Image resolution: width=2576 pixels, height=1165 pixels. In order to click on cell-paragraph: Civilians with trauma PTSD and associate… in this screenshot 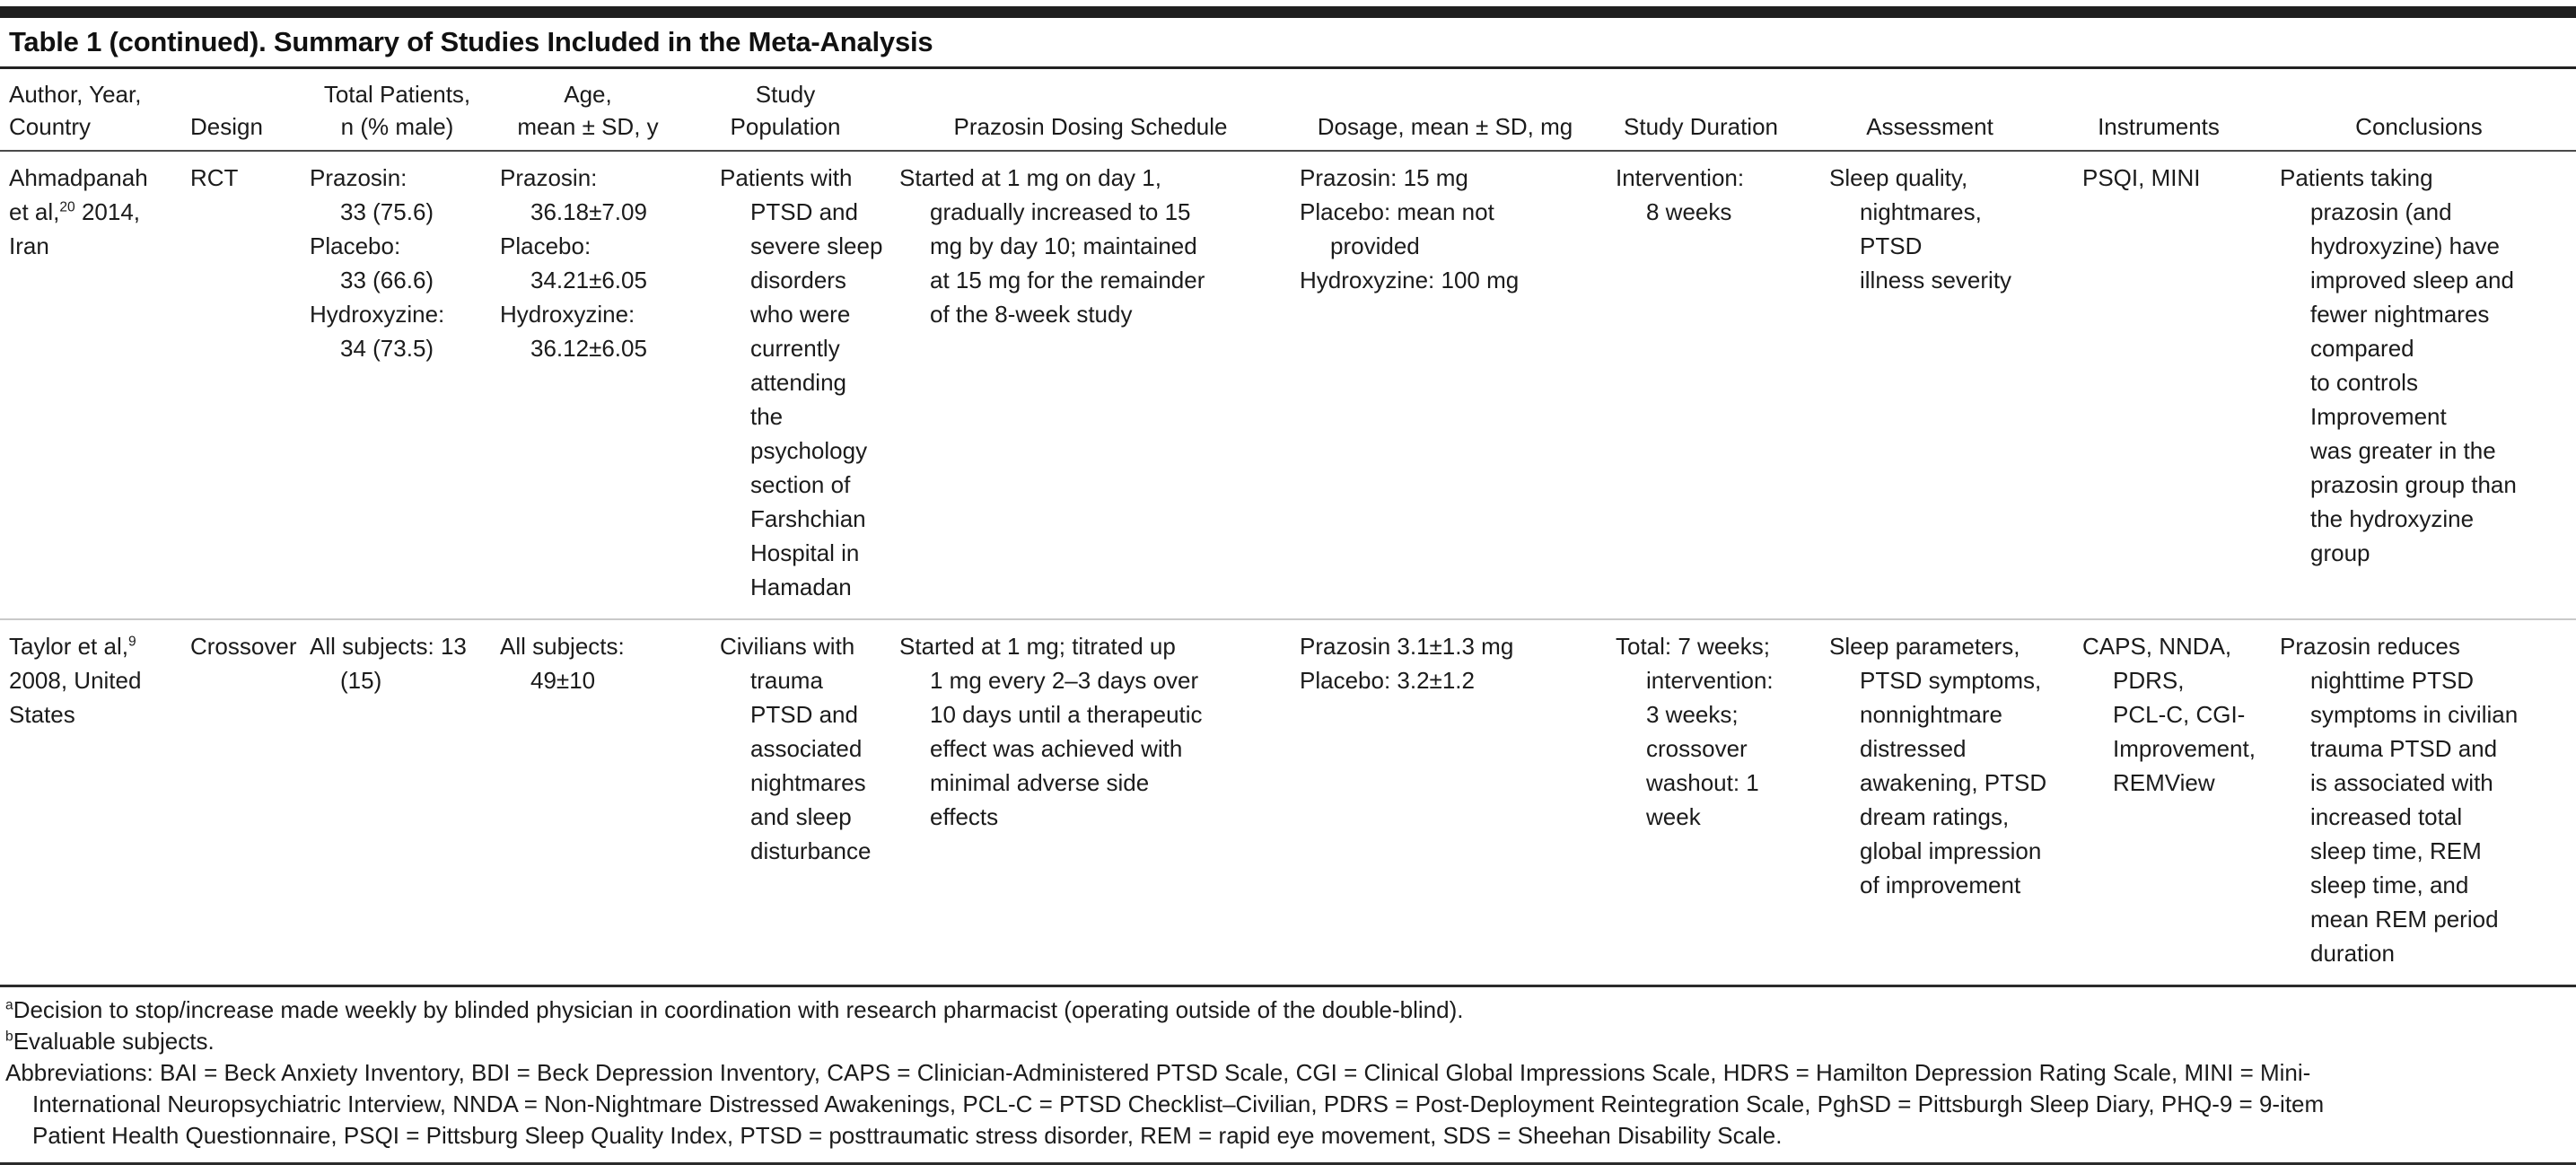, I will do `click(796, 748)`.